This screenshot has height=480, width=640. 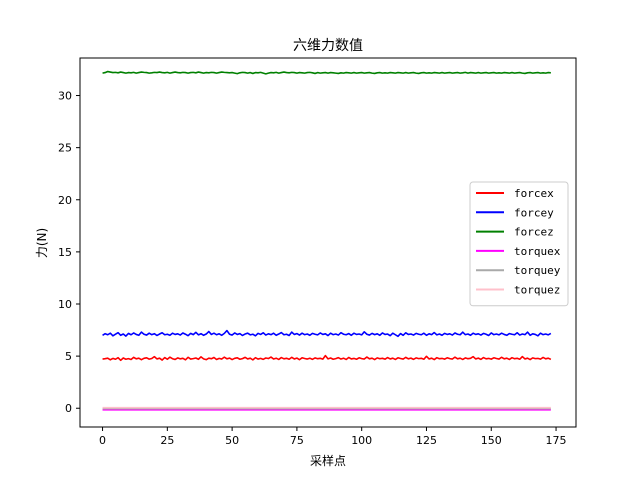 What do you see at coordinates (534, 212) in the screenshot?
I see `legend-label-forcey: forcey` at bounding box center [534, 212].